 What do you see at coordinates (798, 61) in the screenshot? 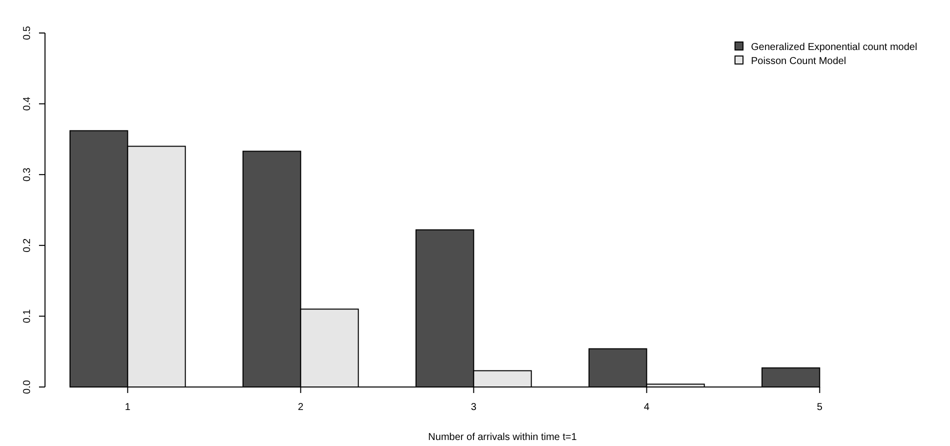
I see `legend-label: Poisson Count Model` at bounding box center [798, 61].